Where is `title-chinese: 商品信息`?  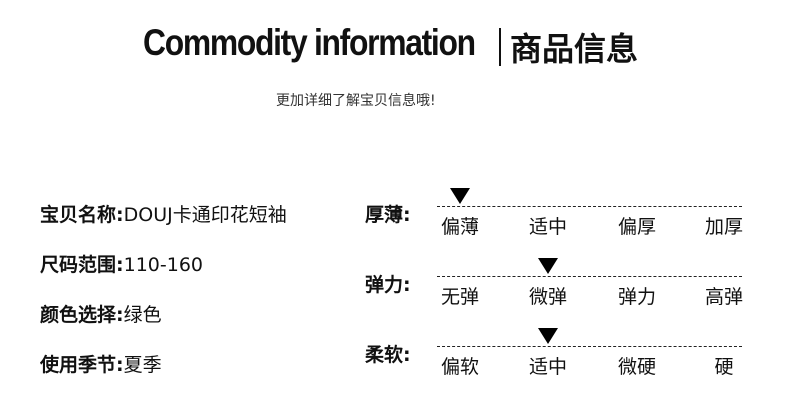
title-chinese: 商品信息 is located at coordinates (574, 49).